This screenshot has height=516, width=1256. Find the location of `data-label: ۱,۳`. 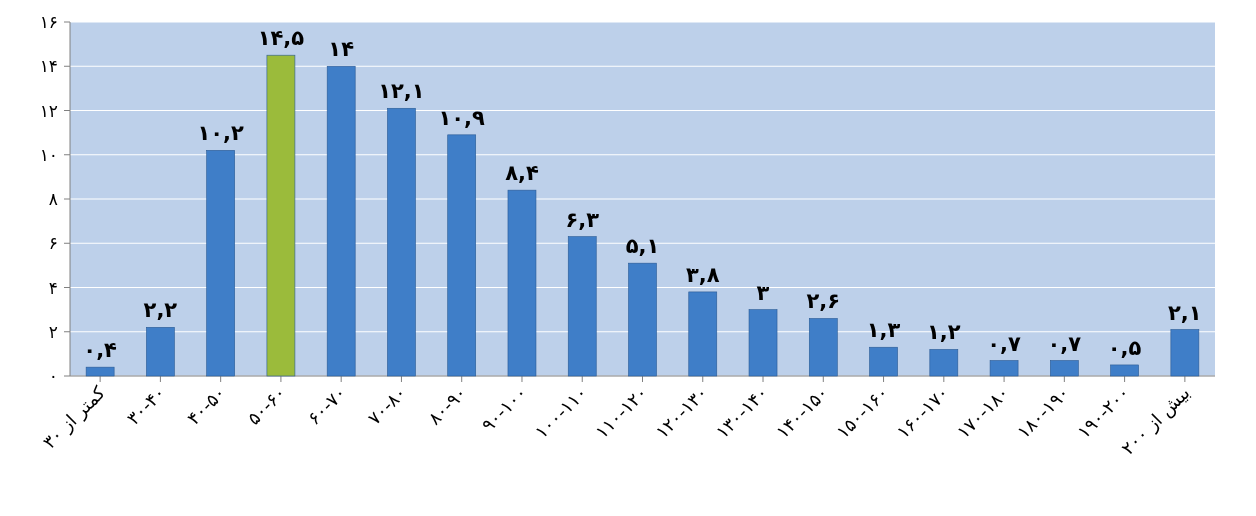

data-label: ۱,۳ is located at coordinates (883, 330).